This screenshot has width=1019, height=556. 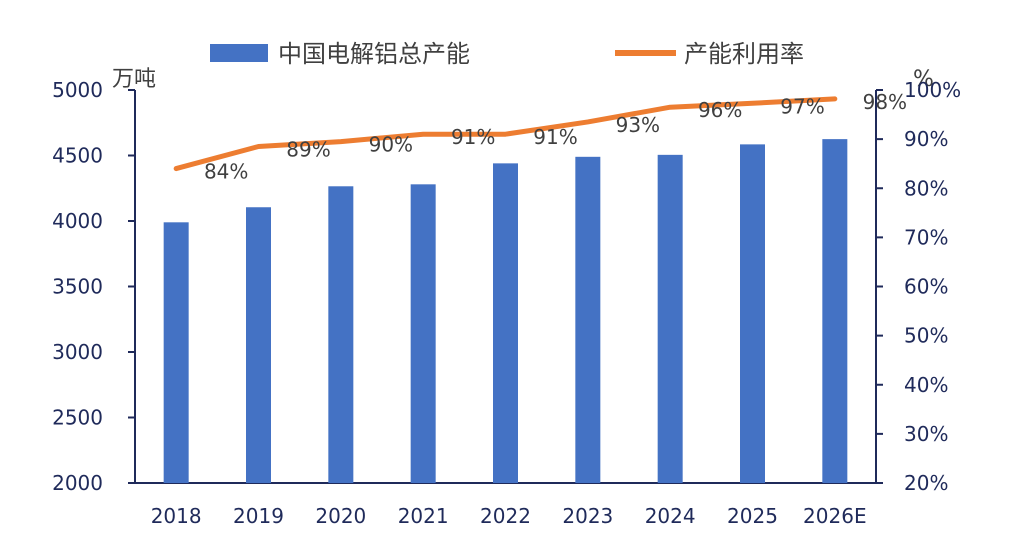 I want to click on line-data-label: 96%, so click(x=720, y=110).